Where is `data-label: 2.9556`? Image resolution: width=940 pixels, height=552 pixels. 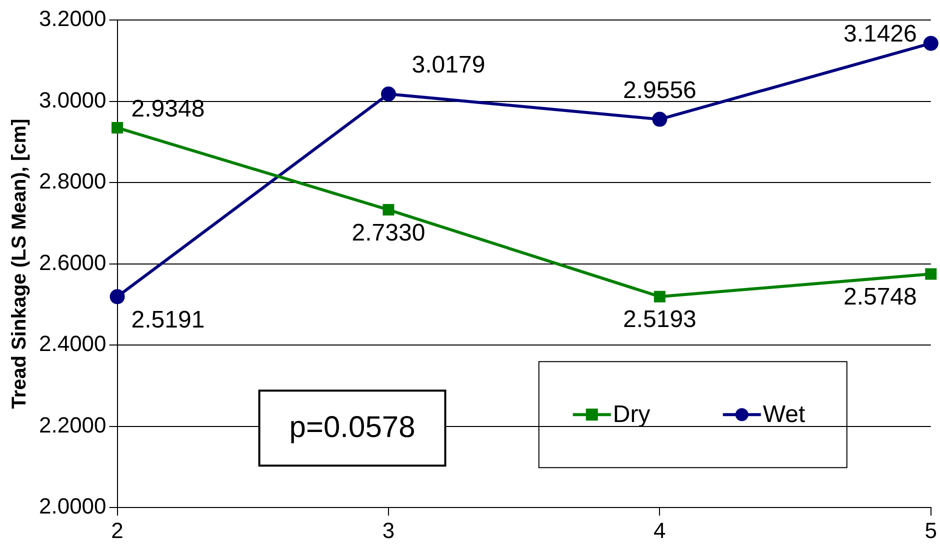
data-label: 2.9556 is located at coordinates (659, 90).